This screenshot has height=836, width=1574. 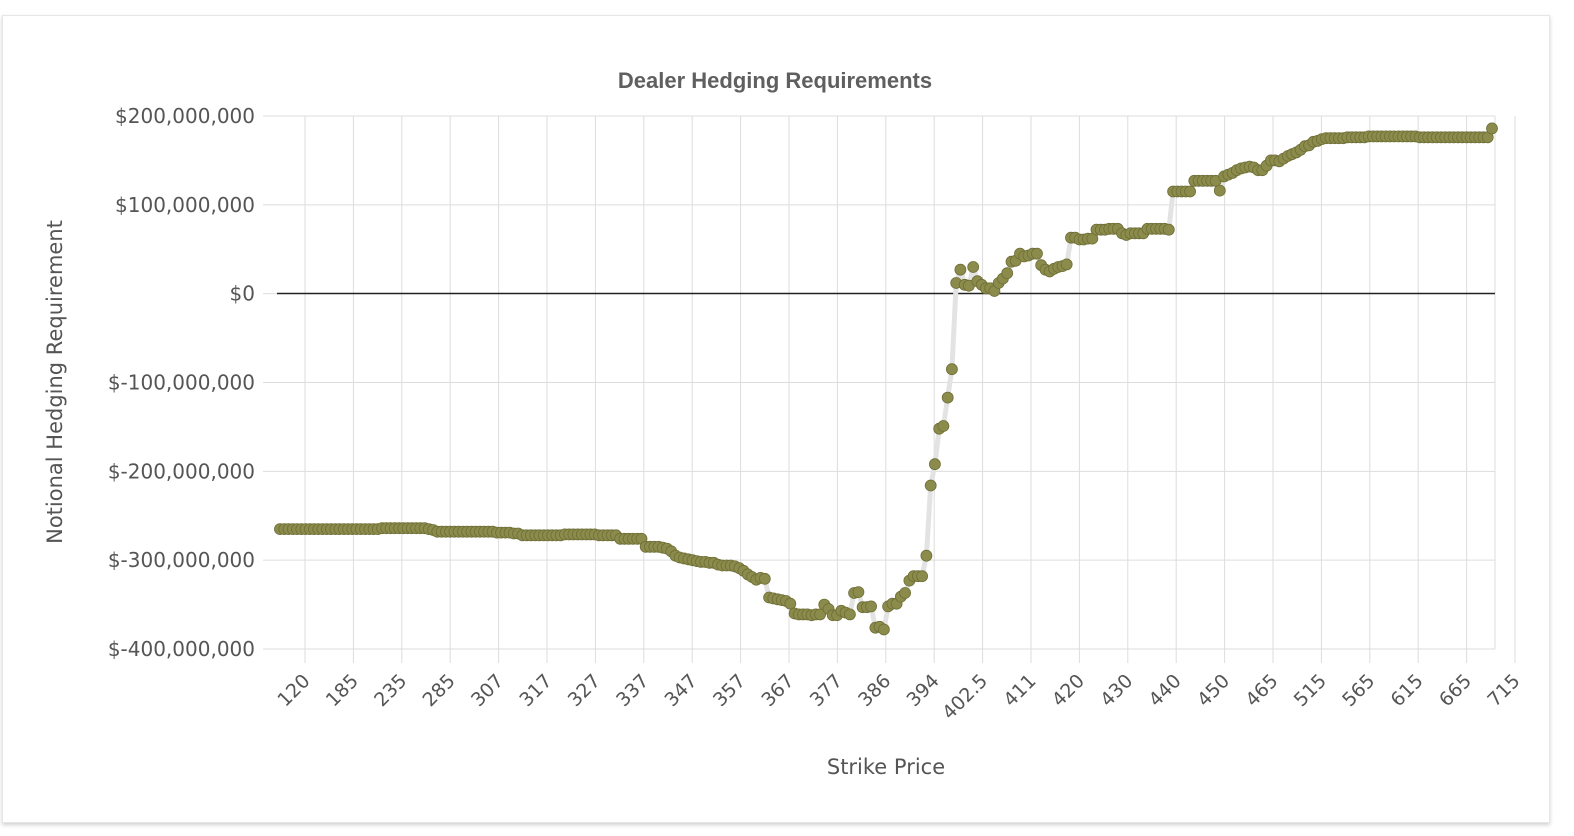 What do you see at coordinates (185, 205) in the screenshot?
I see `y-tick-label: $100,000,000` at bounding box center [185, 205].